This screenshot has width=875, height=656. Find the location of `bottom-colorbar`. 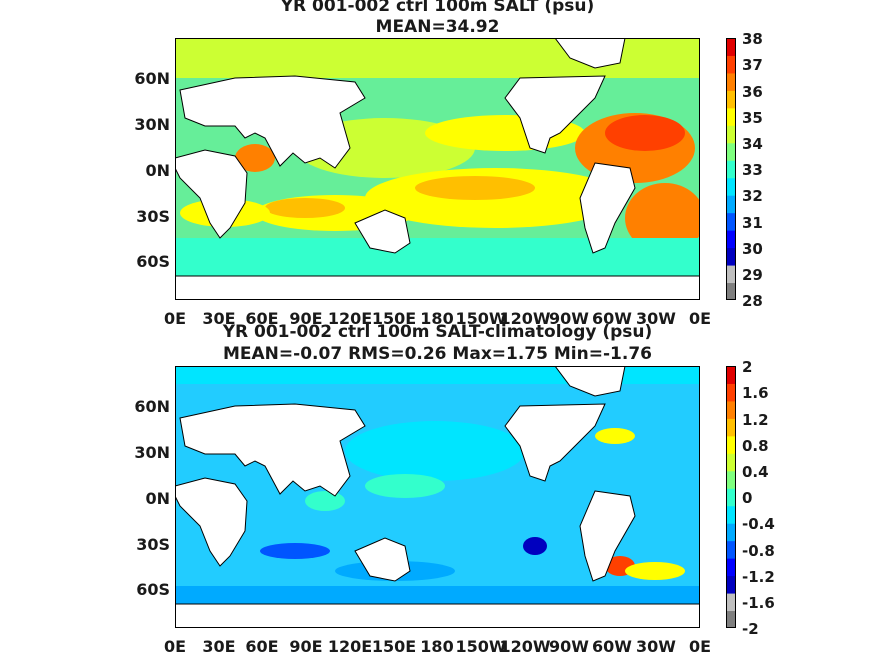

bottom-colorbar is located at coordinates (731, 497).